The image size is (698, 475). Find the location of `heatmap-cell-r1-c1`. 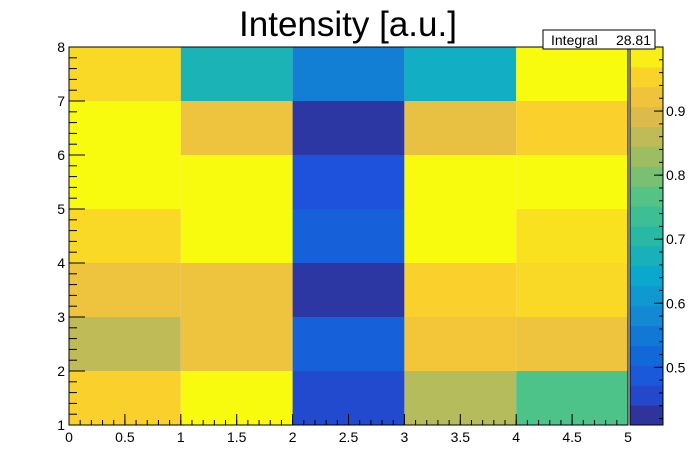

heatmap-cell-r1-c1 is located at coordinates (236, 344).